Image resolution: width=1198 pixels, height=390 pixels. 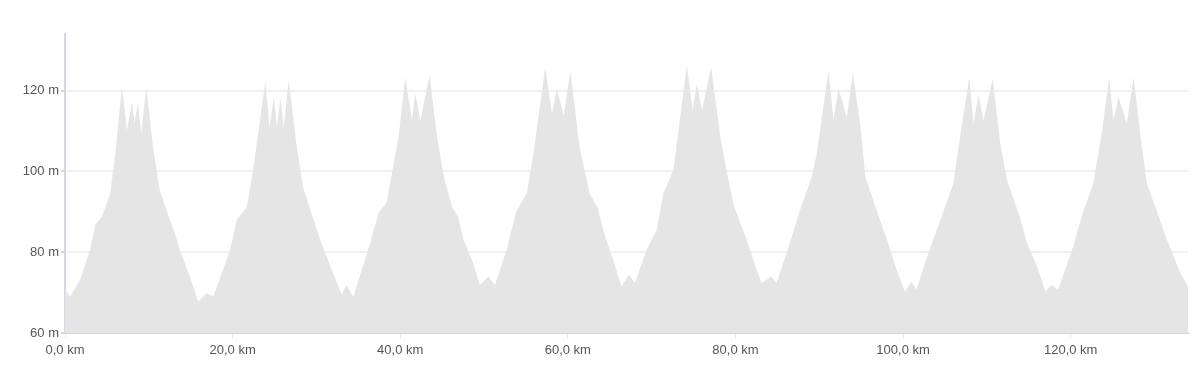 What do you see at coordinates (40, 170) in the screenshot?
I see `y-tick-label: 100 m` at bounding box center [40, 170].